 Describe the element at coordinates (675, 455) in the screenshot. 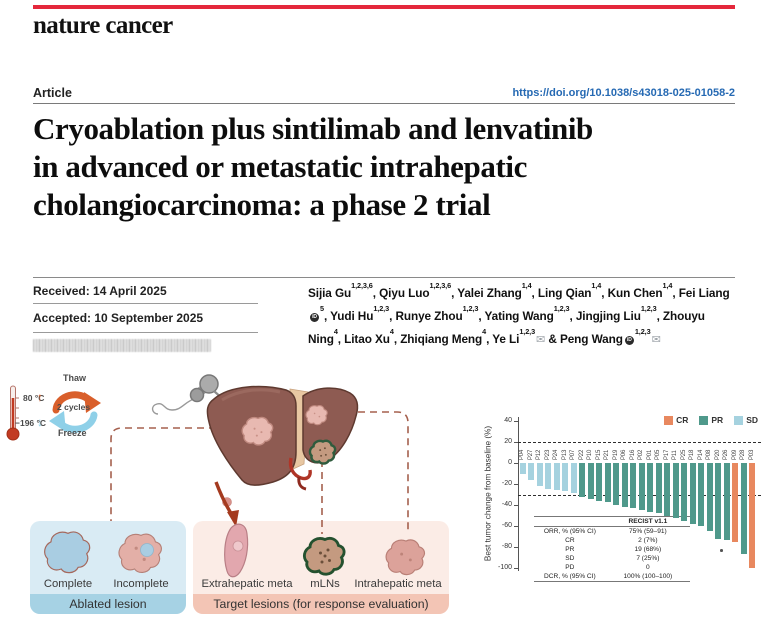

I see `patient-id-label: P11` at that location.